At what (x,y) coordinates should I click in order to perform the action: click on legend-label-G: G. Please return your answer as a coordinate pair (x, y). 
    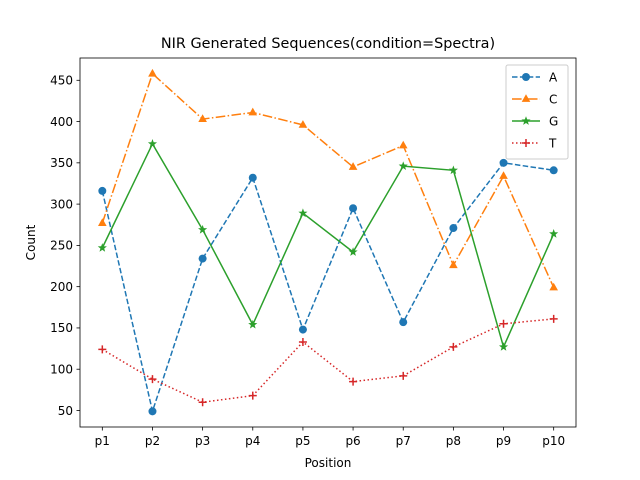
    Looking at the image, I should click on (553, 121).